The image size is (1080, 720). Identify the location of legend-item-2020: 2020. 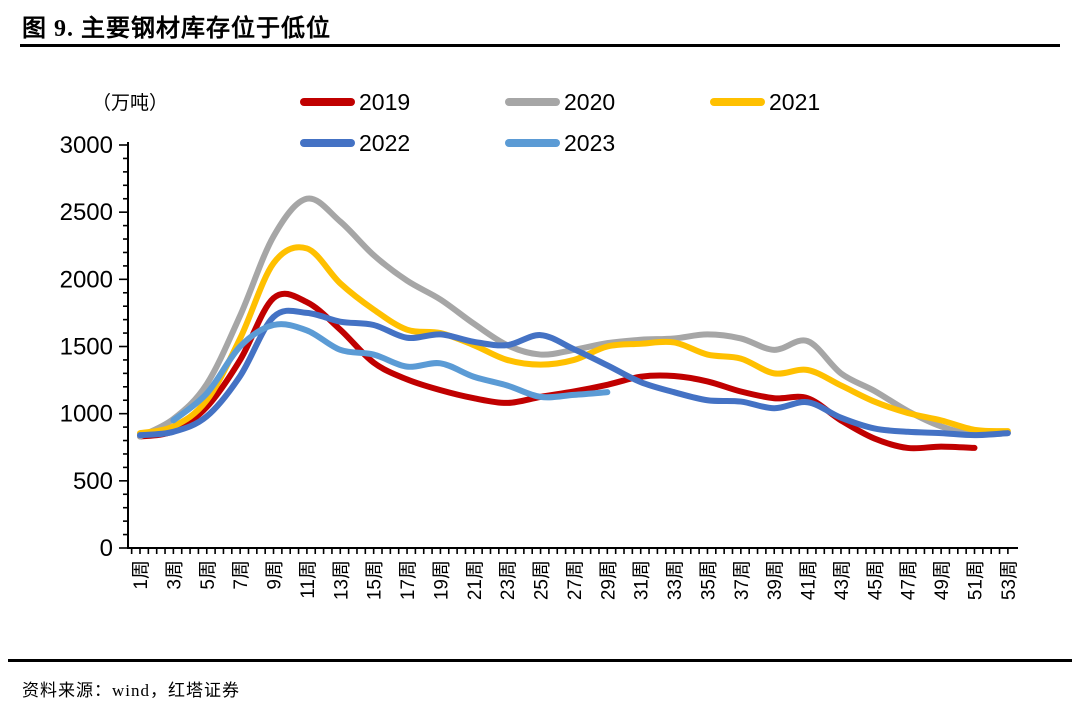
(560, 102).